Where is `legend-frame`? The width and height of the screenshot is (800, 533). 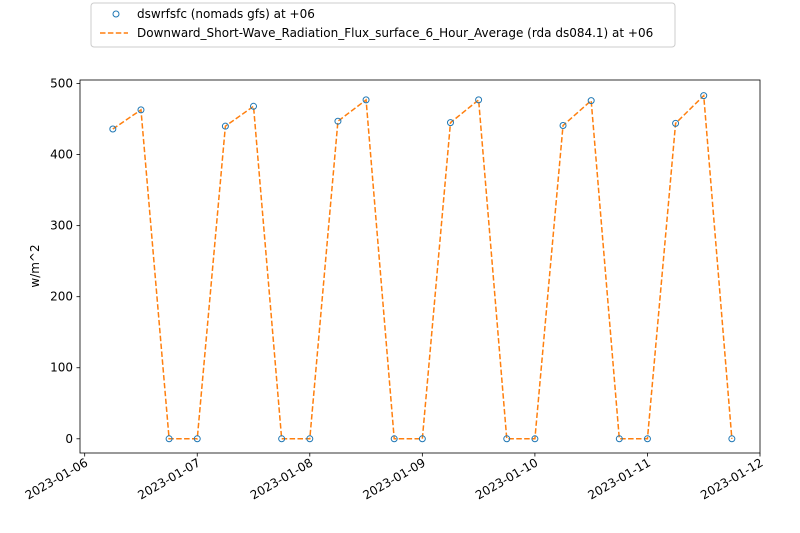 legend-frame is located at coordinates (383, 25).